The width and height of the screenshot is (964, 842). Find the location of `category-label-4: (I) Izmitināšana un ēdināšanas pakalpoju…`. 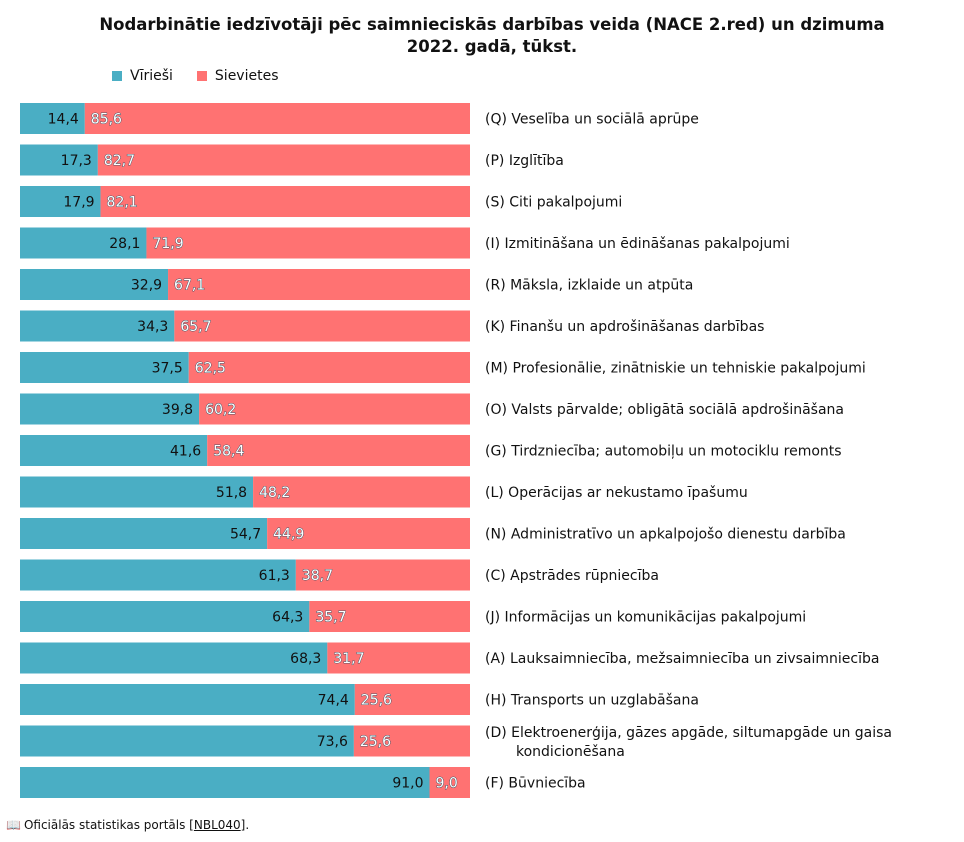

category-label-4: (I) Izmitināšana un ēdināšanas pakalpoju… is located at coordinates (637, 244).